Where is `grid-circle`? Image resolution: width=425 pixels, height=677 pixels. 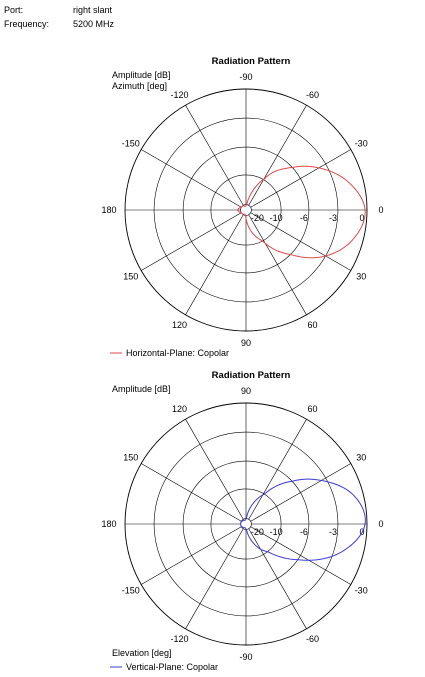 grid-circle is located at coordinates (246, 524).